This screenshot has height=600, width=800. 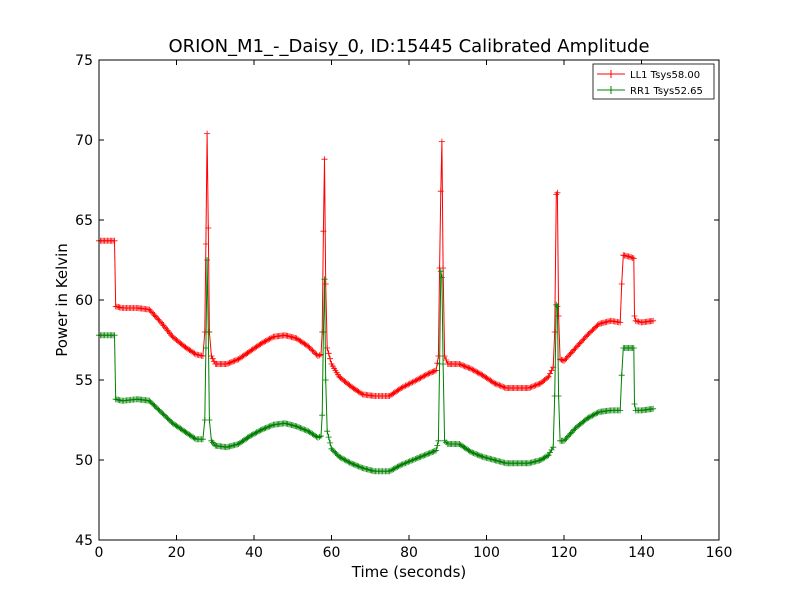 I want to click on y-tick-label: 45, so click(x=84, y=541).